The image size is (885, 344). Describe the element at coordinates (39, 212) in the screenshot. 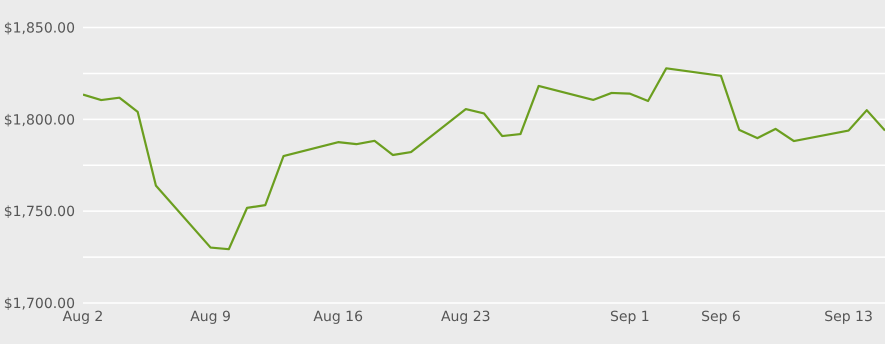

I see `y-tick-label: $1,750.00` at that location.